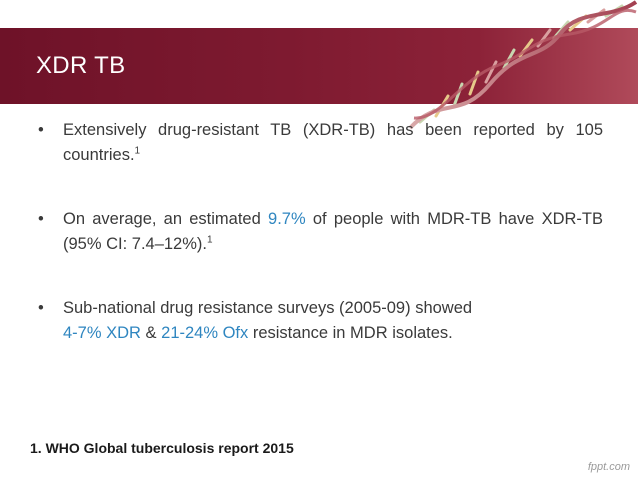  I want to click on watermark: fppt.com, so click(608, 467).